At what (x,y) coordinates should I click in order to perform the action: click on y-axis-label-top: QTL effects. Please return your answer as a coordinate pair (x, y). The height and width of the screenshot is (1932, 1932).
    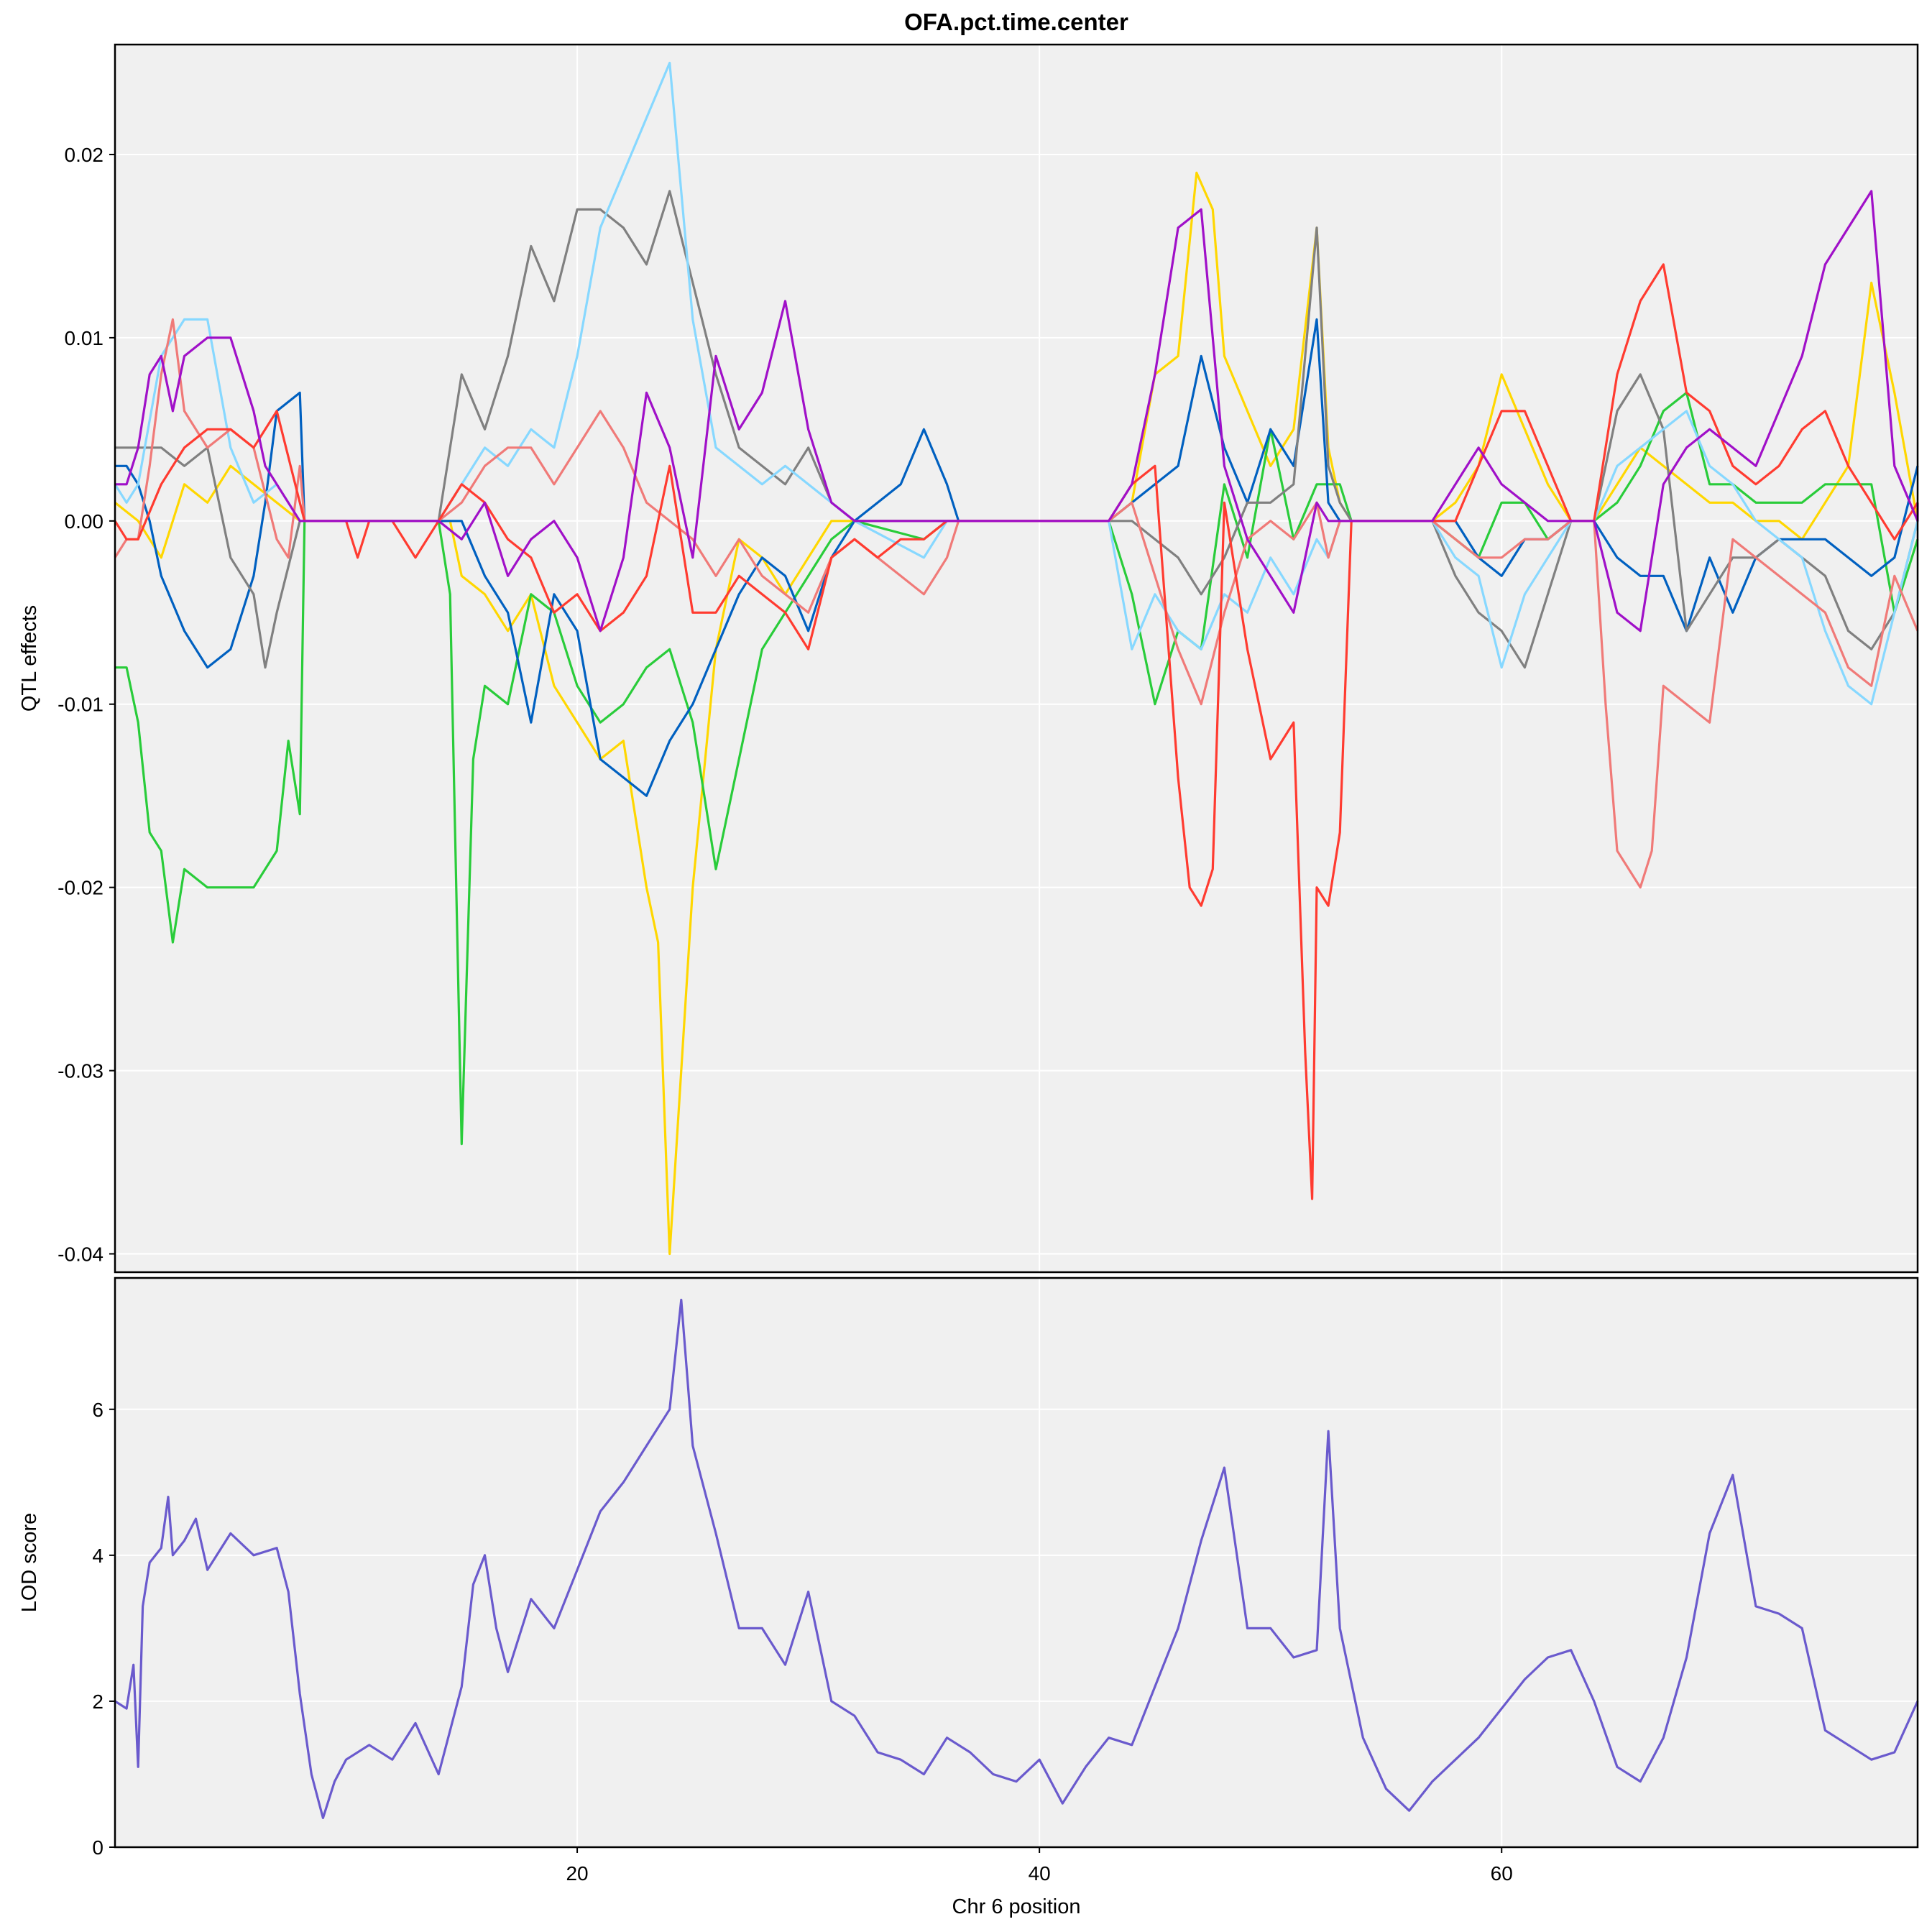
    Looking at the image, I should click on (29, 658).